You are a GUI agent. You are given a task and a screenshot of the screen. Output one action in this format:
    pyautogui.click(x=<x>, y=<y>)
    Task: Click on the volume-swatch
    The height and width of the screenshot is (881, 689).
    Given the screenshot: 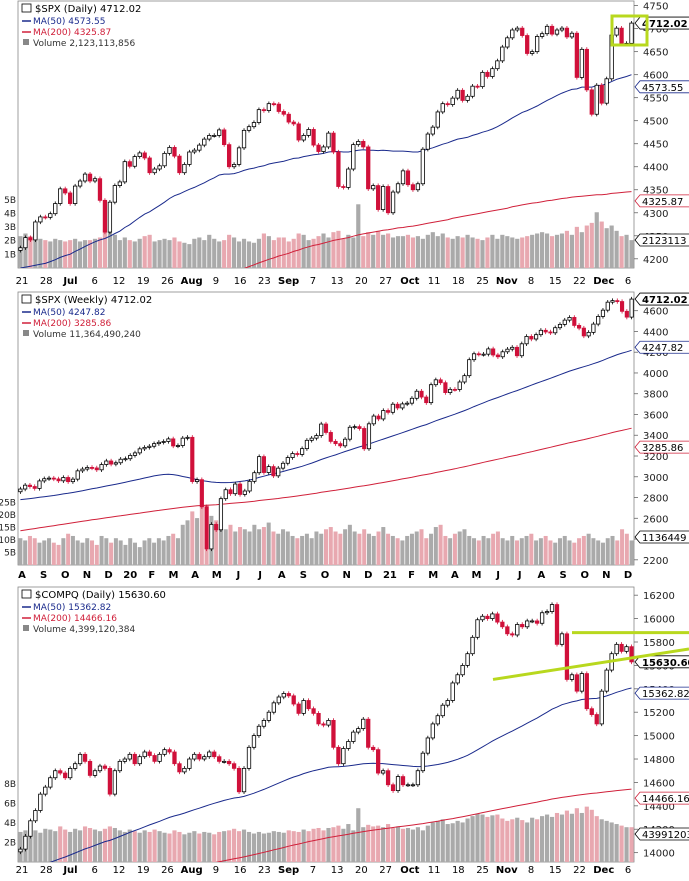 What is the action you would take?
    pyautogui.click(x=26, y=42)
    